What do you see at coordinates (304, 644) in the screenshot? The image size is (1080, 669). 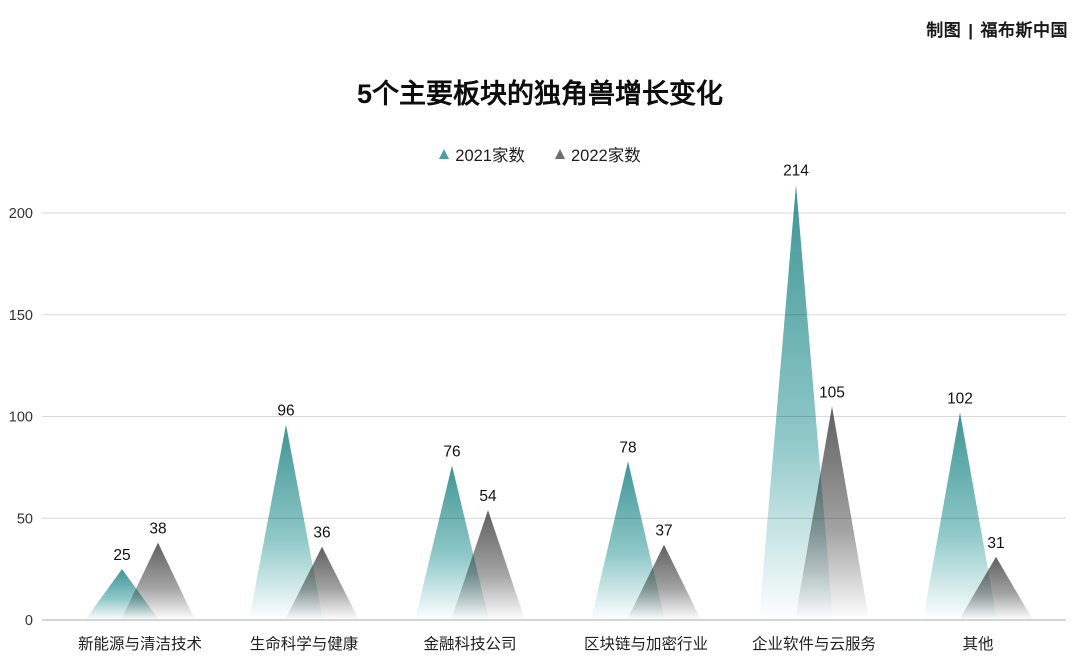 I see `category-label: 生命科学与健康` at bounding box center [304, 644].